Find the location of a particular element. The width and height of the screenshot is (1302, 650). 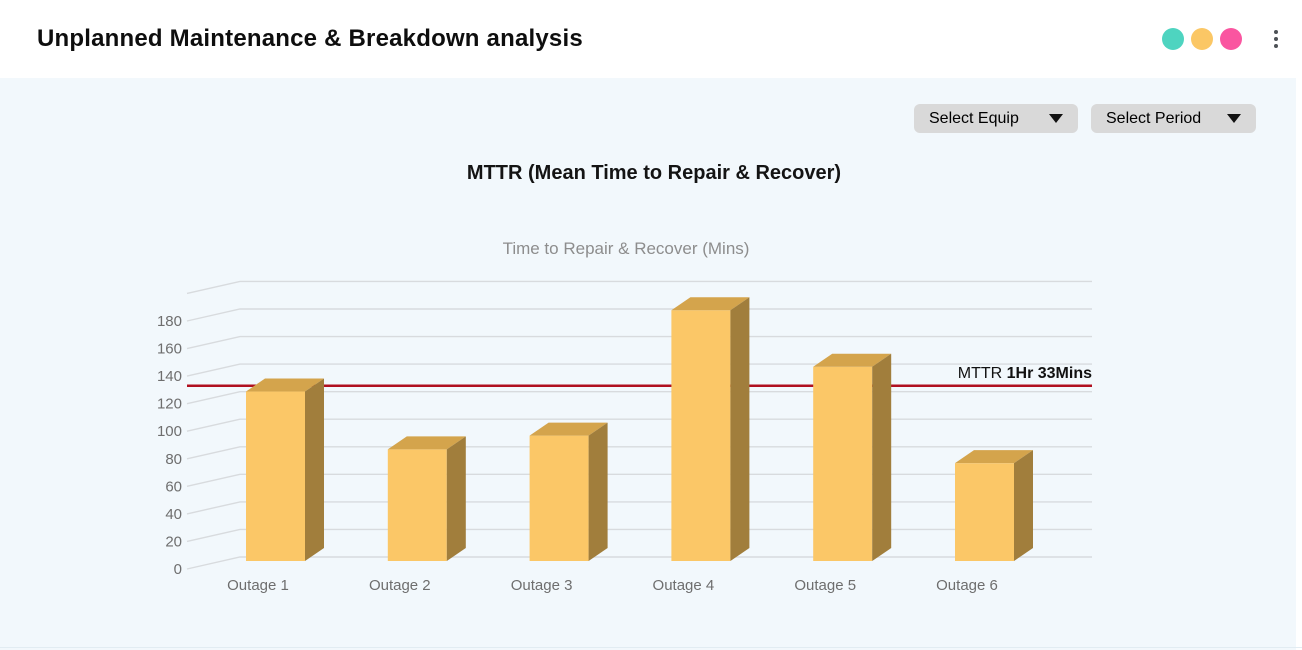

y-tick-40: 40 is located at coordinates (173, 514).